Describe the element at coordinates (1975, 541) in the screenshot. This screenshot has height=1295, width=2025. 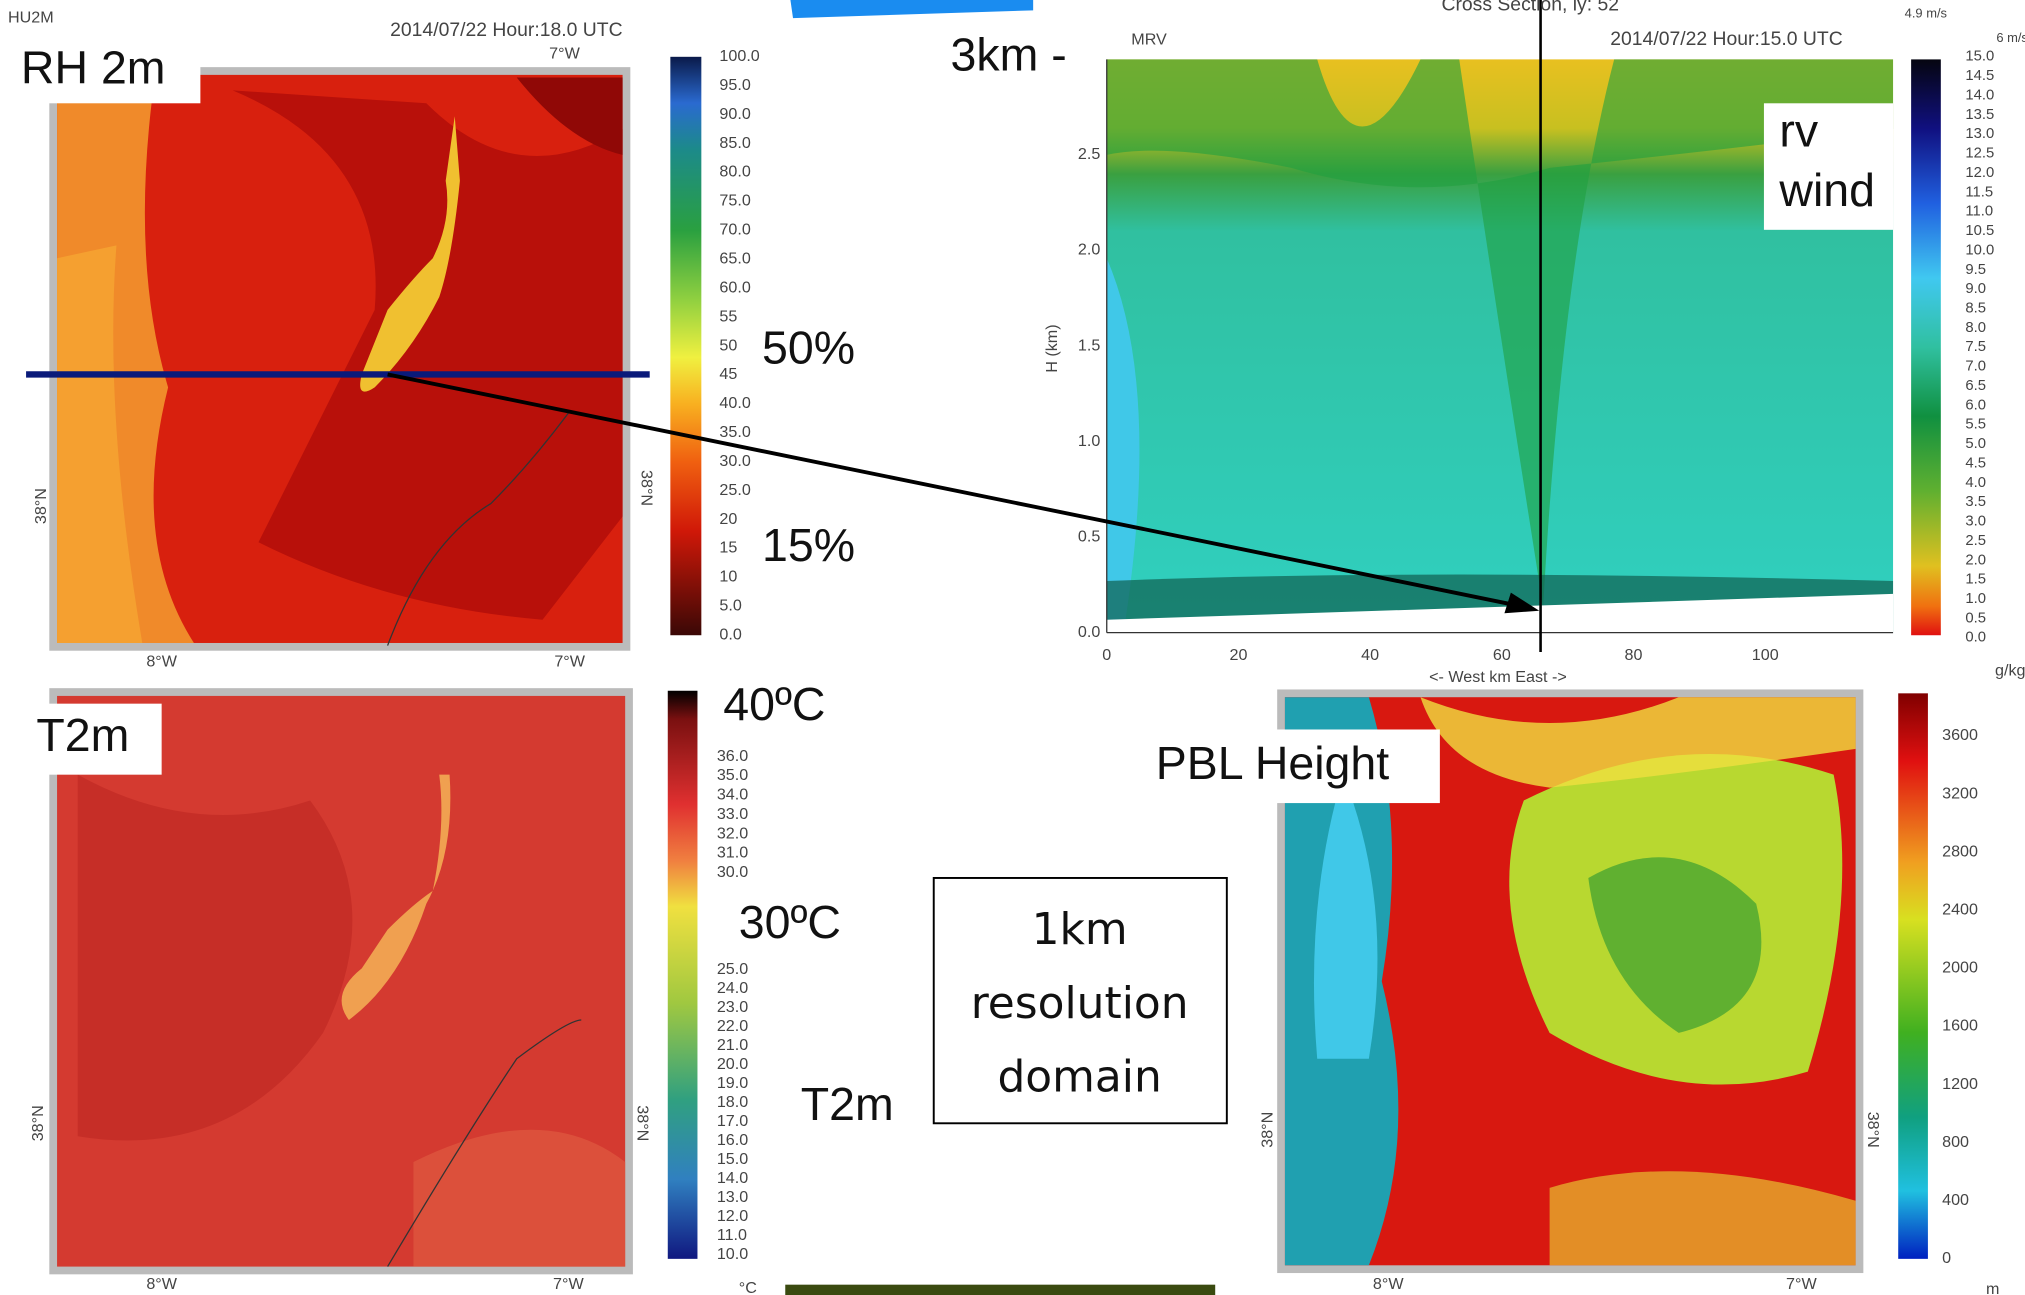
I see `colorbar-label: 2.5` at that location.